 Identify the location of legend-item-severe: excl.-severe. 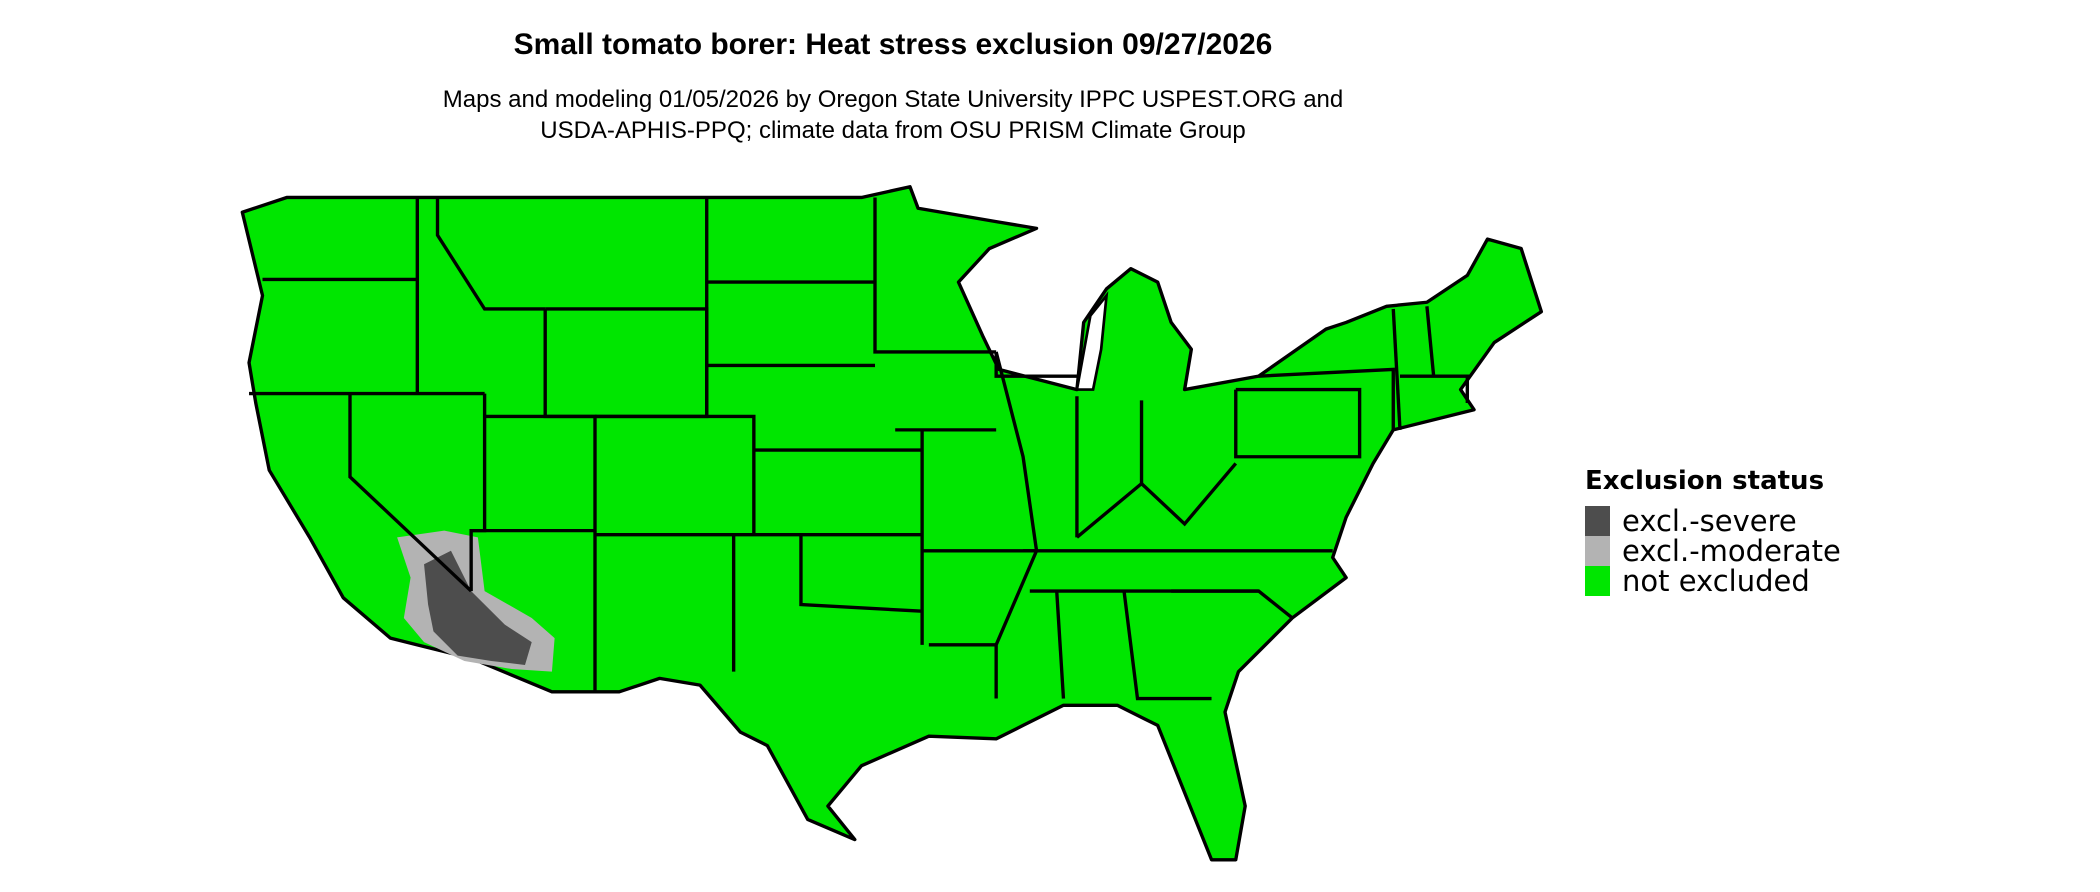
(1713, 521).